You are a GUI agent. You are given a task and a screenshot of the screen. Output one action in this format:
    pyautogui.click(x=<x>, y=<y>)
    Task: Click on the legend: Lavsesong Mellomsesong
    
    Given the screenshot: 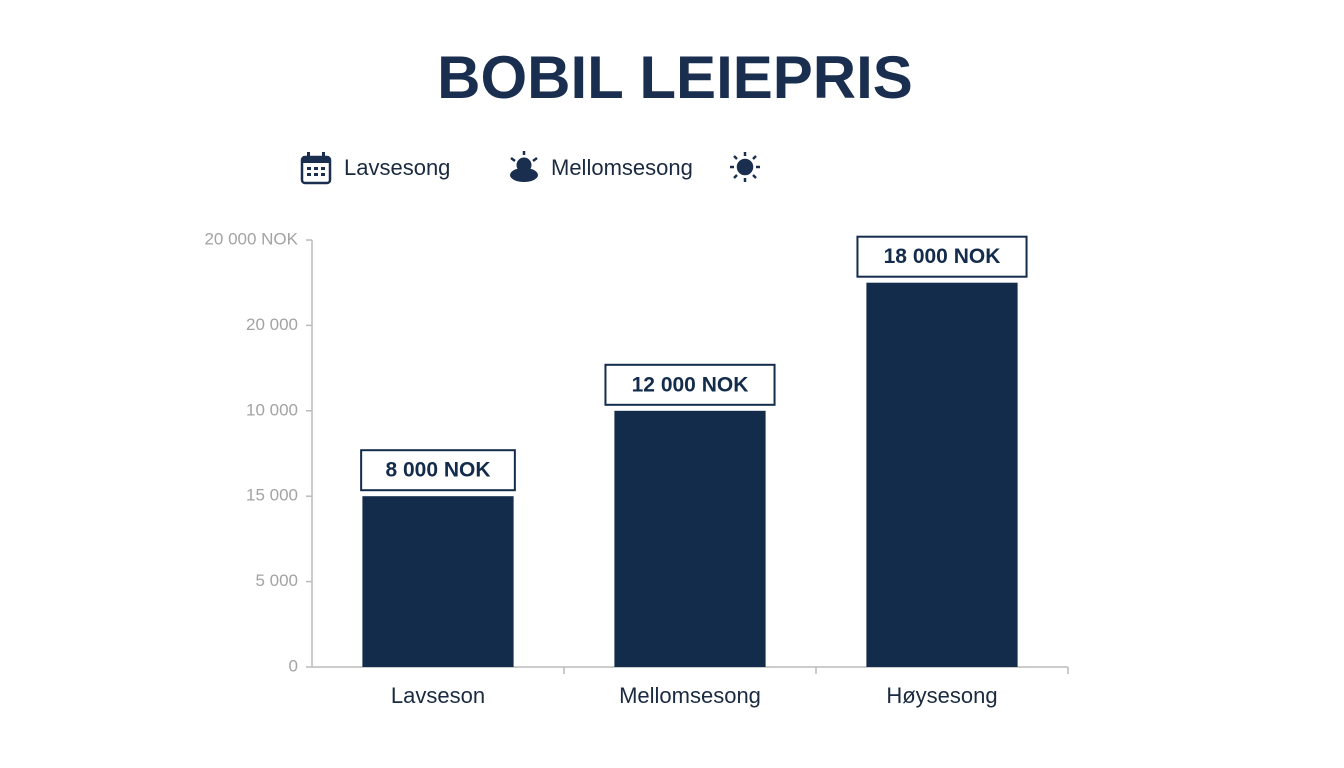 What is the action you would take?
    pyautogui.click(x=530, y=168)
    